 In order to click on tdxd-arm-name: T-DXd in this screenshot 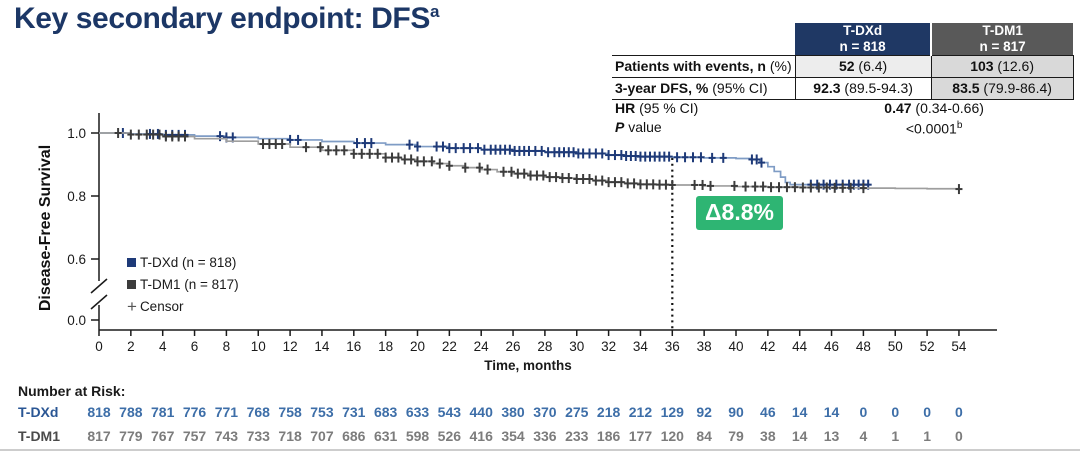, I will do `click(863, 30)`.